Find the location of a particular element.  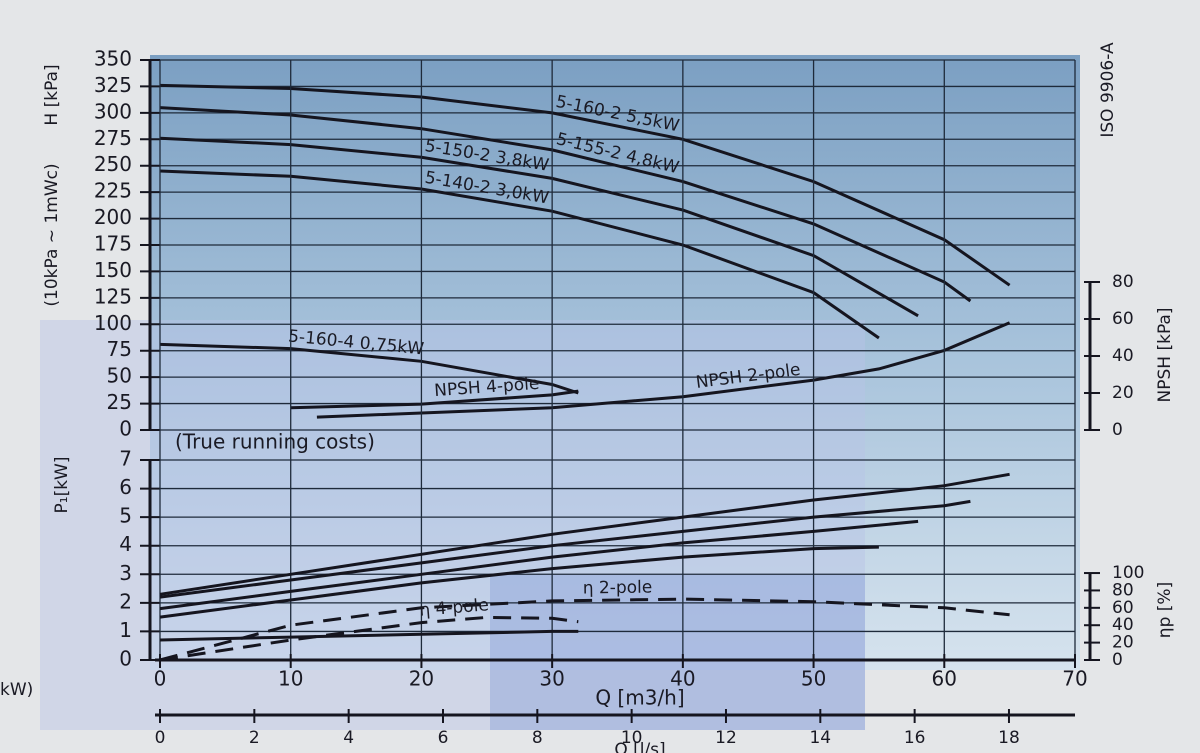

y-tick-label: 175 is located at coordinates (113, 244).